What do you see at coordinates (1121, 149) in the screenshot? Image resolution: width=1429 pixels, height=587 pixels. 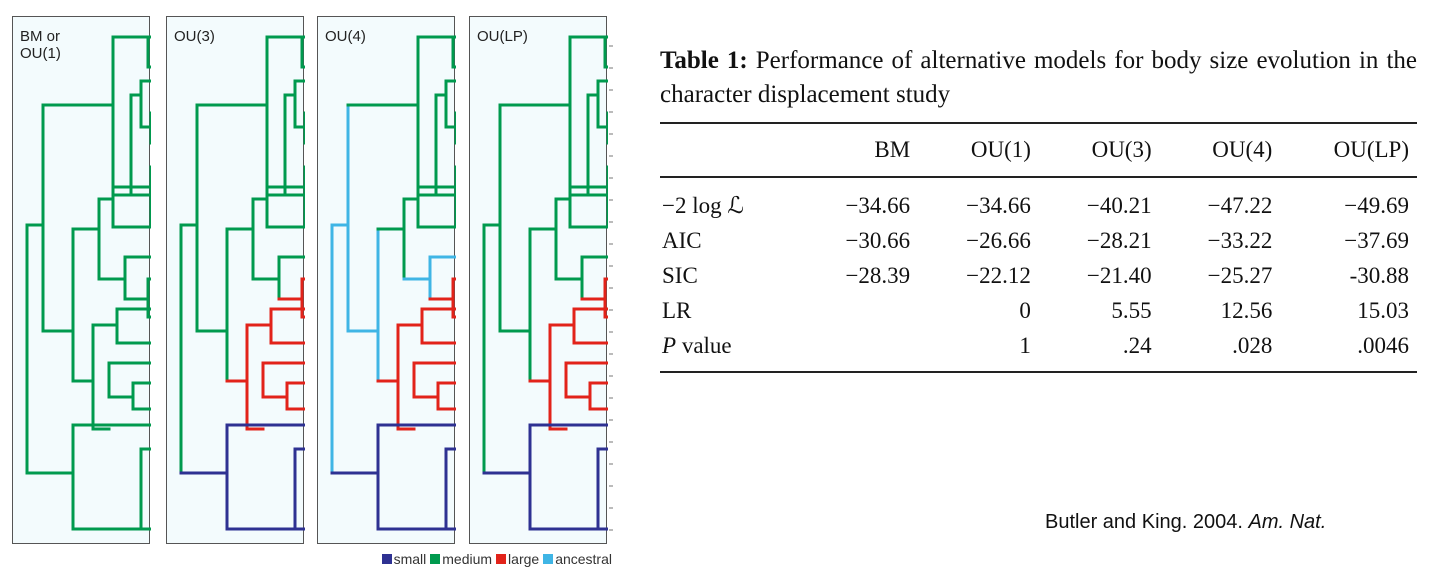 I see `column-header: OU(3)` at bounding box center [1121, 149].